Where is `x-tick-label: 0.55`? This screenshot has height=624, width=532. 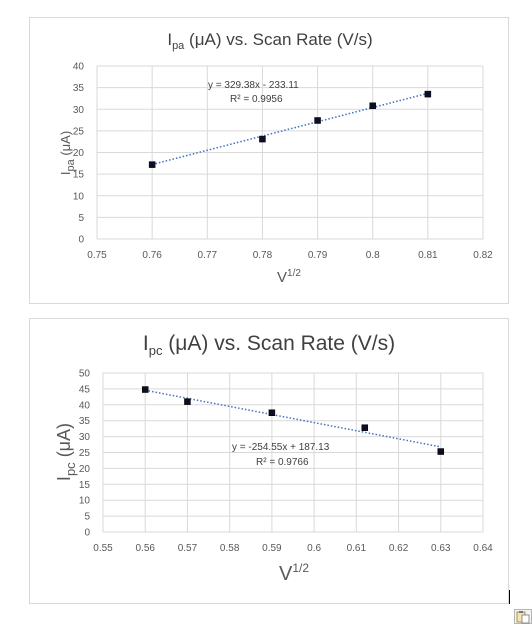 x-tick-label: 0.55 is located at coordinates (103, 548).